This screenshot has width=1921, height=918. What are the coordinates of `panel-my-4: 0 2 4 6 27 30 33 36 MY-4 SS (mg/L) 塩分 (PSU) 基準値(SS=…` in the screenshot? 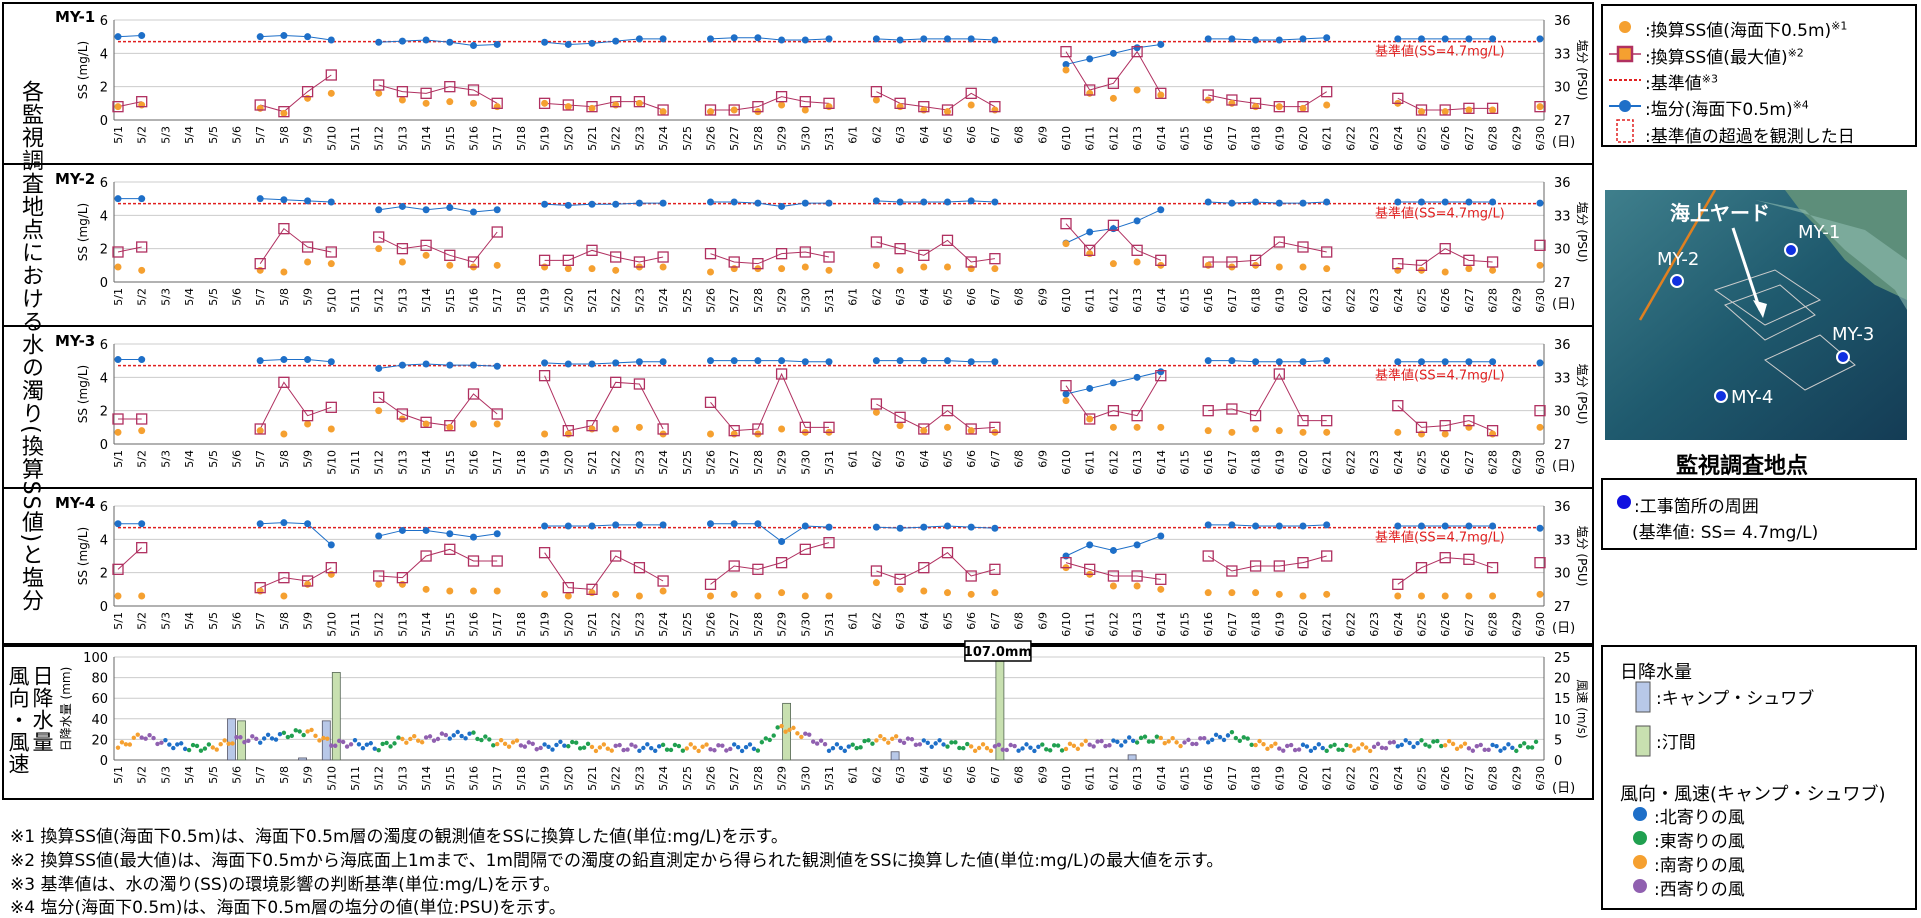 It's located at (798, 562).